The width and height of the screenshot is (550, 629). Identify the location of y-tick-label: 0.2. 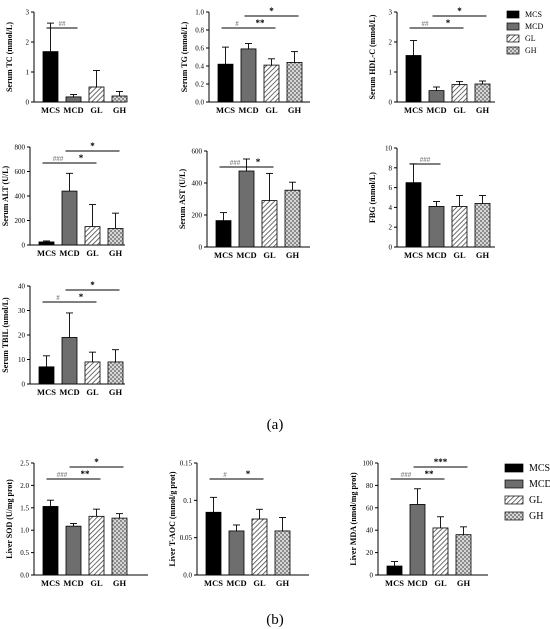
(199, 85).